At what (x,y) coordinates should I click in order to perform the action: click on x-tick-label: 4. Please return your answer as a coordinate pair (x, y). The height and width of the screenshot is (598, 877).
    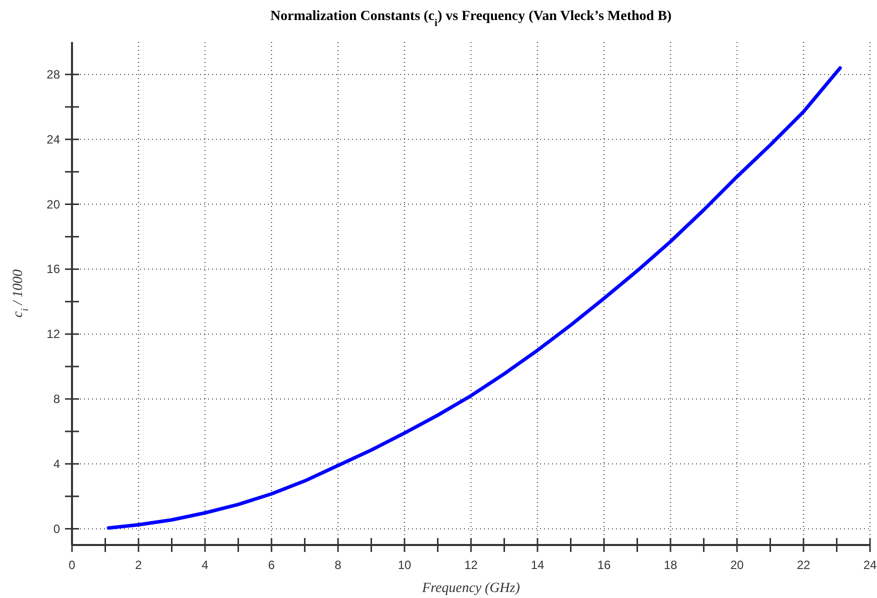
    Looking at the image, I should click on (205, 565).